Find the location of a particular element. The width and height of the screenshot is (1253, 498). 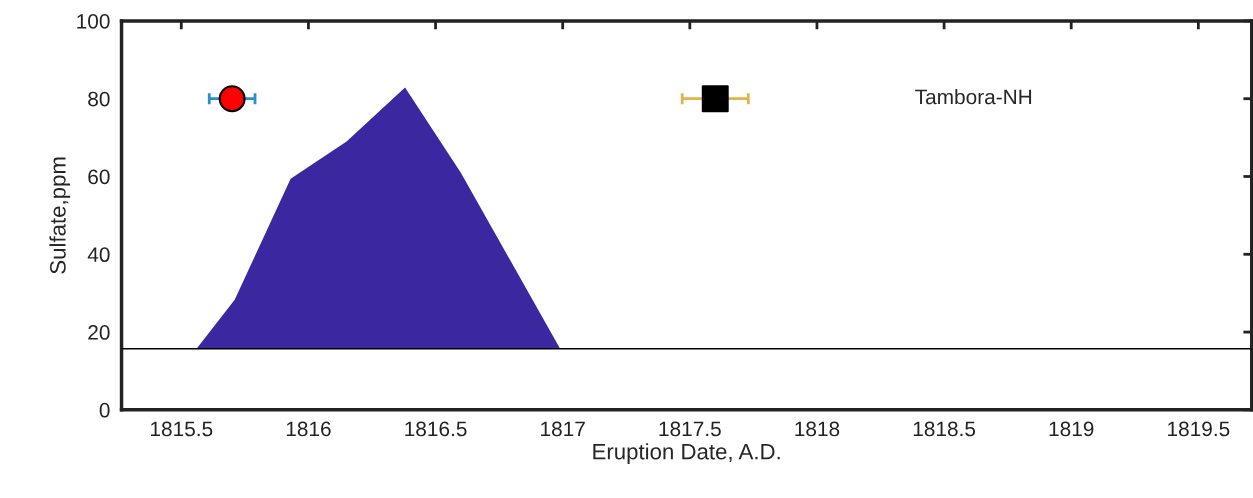

y-axis-title: Sulfate,ppm is located at coordinates (60, 215).